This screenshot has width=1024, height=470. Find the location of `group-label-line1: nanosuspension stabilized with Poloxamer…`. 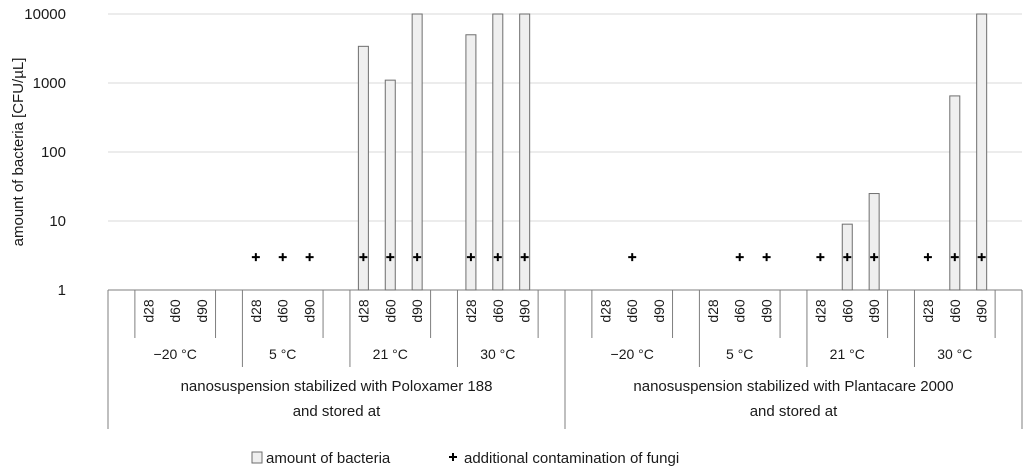

group-label-line1: nanosuspension stabilized with Poloxamer… is located at coordinates (337, 386).